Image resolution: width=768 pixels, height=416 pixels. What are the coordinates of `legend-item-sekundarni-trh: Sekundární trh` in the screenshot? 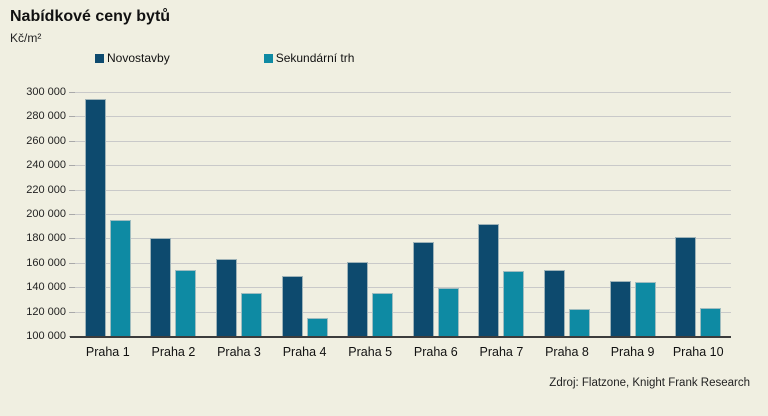 It's located at (309, 58).